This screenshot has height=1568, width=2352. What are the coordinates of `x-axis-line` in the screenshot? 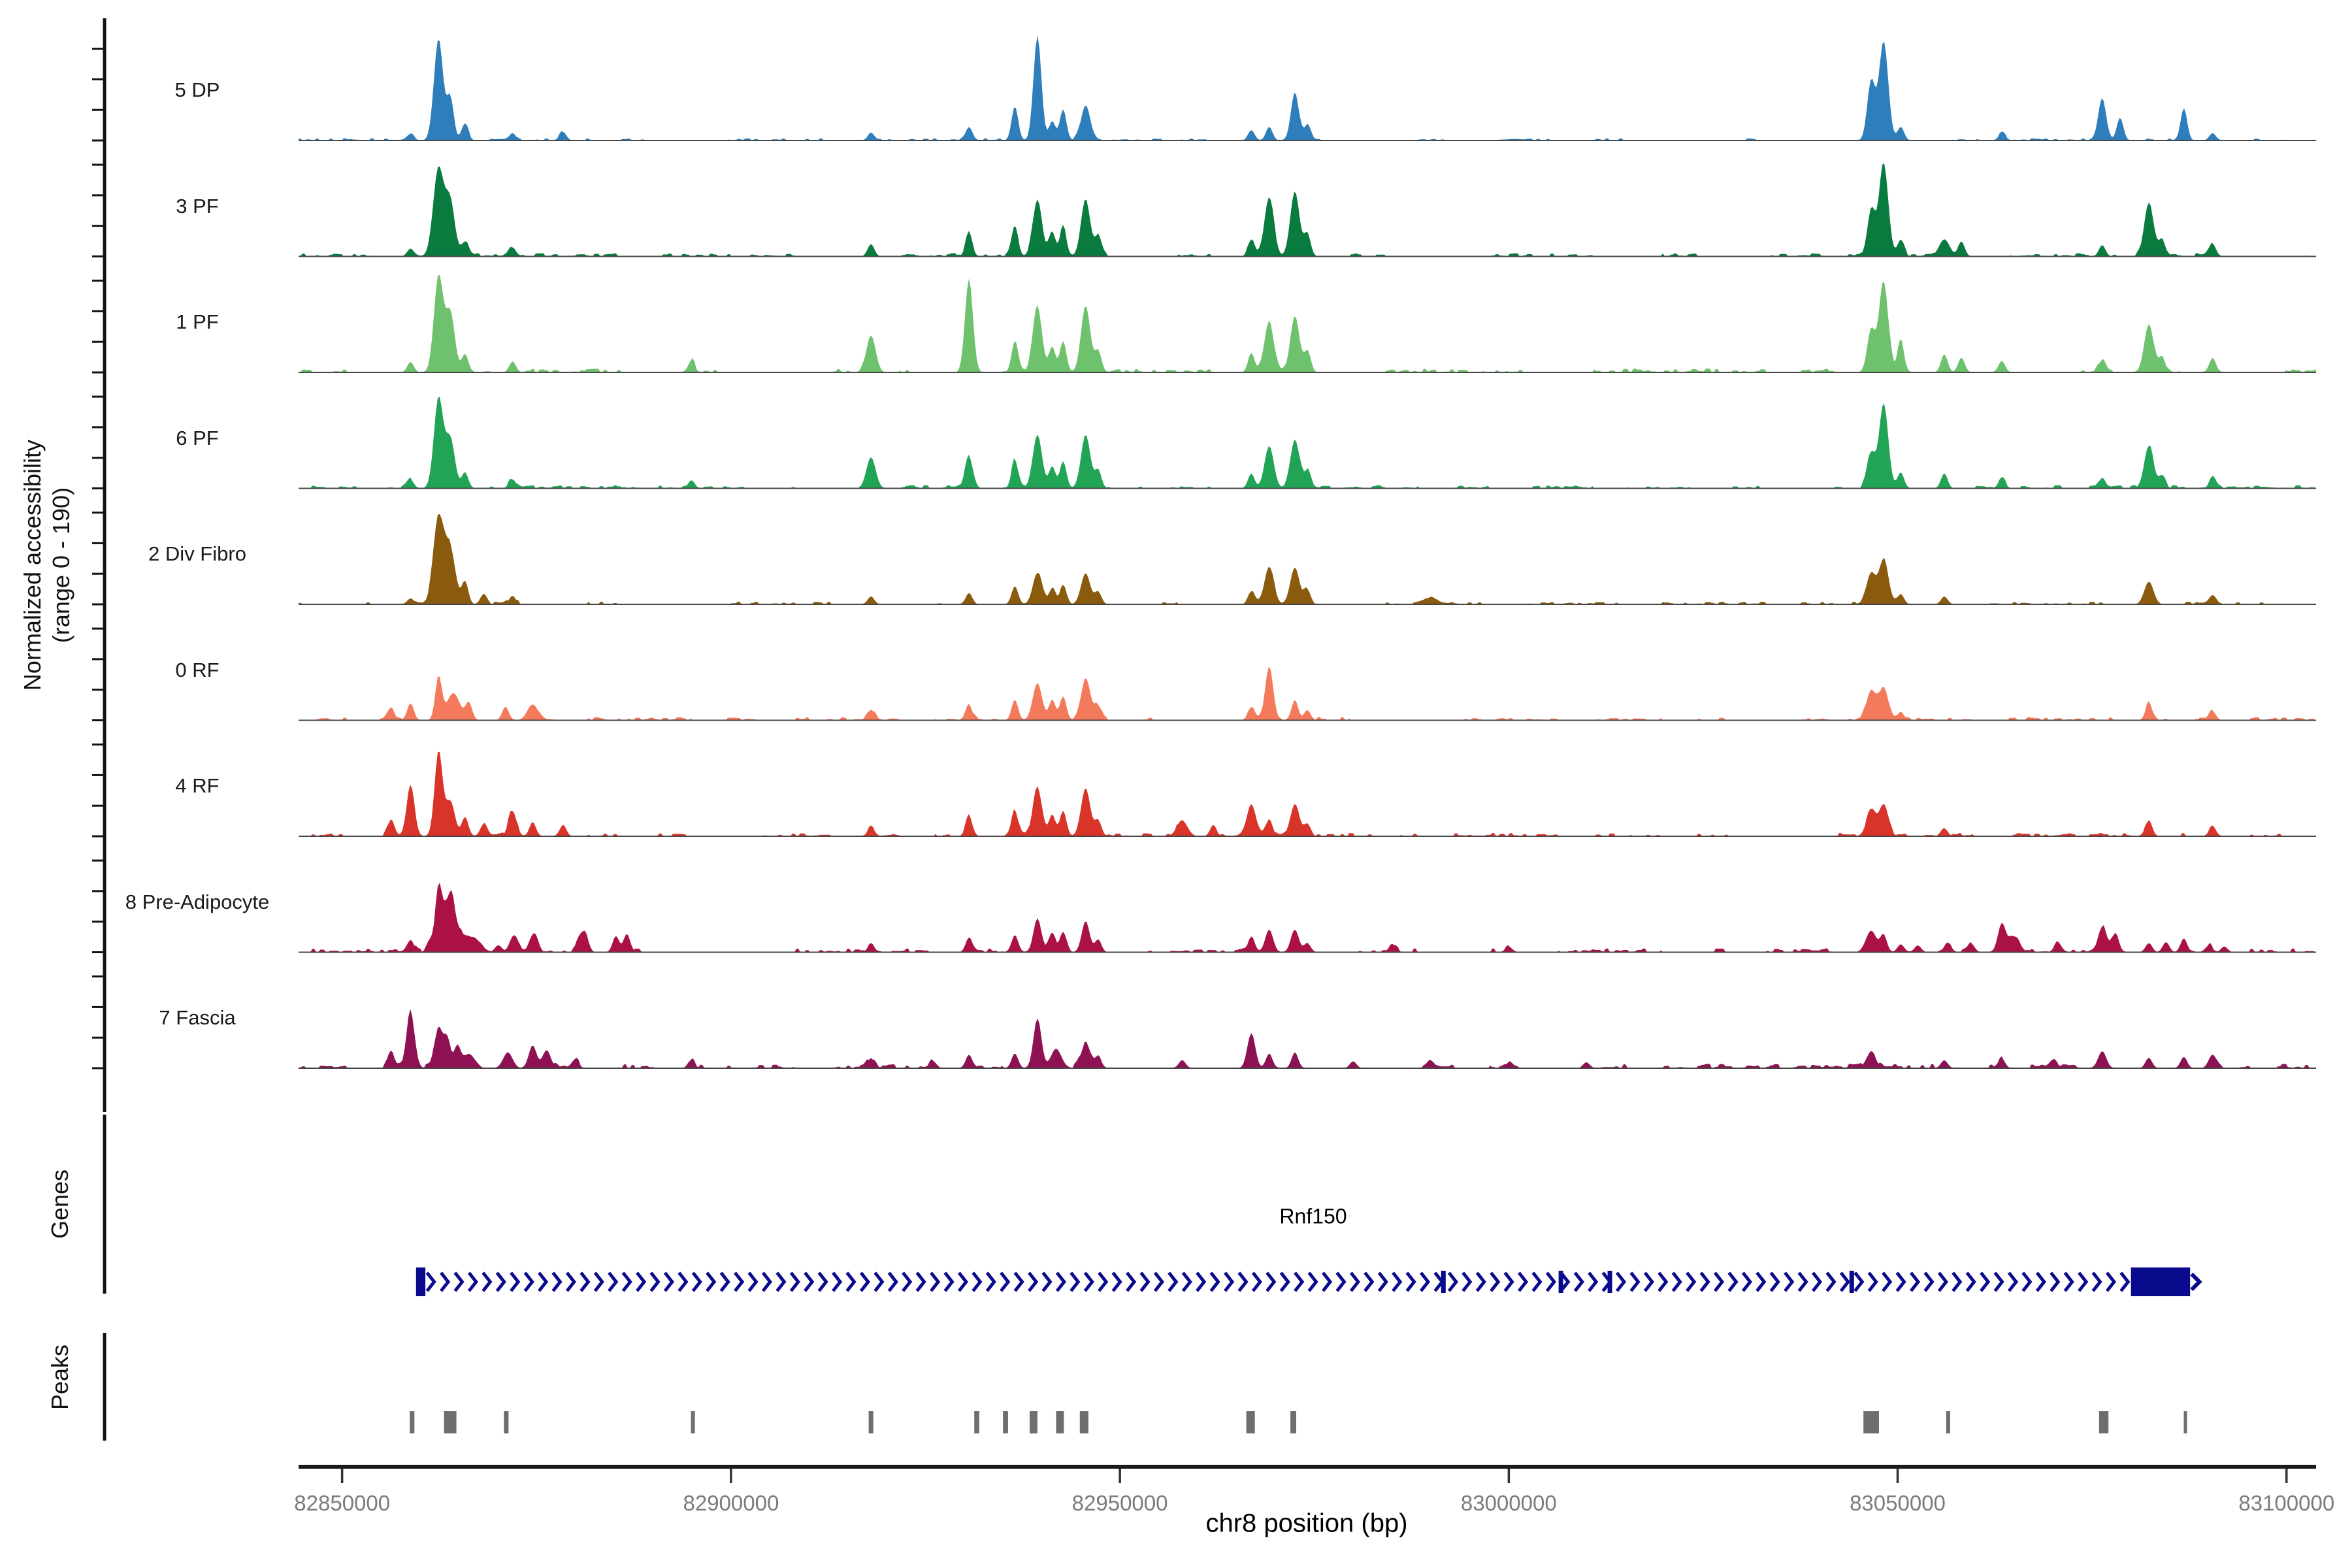 It's located at (1307, 1467).